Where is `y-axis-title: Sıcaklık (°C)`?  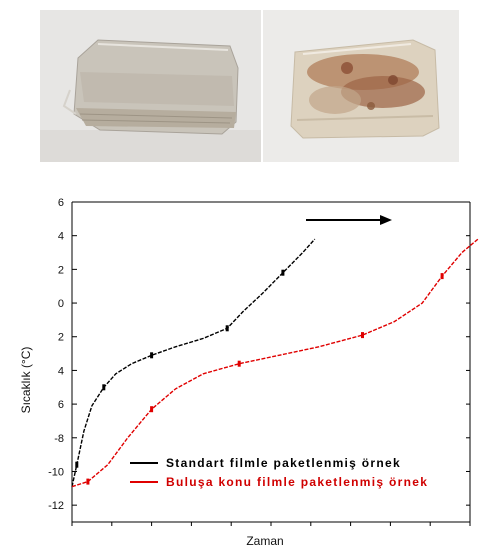 y-axis-title: Sıcaklık (°C) is located at coordinates (26, 380).